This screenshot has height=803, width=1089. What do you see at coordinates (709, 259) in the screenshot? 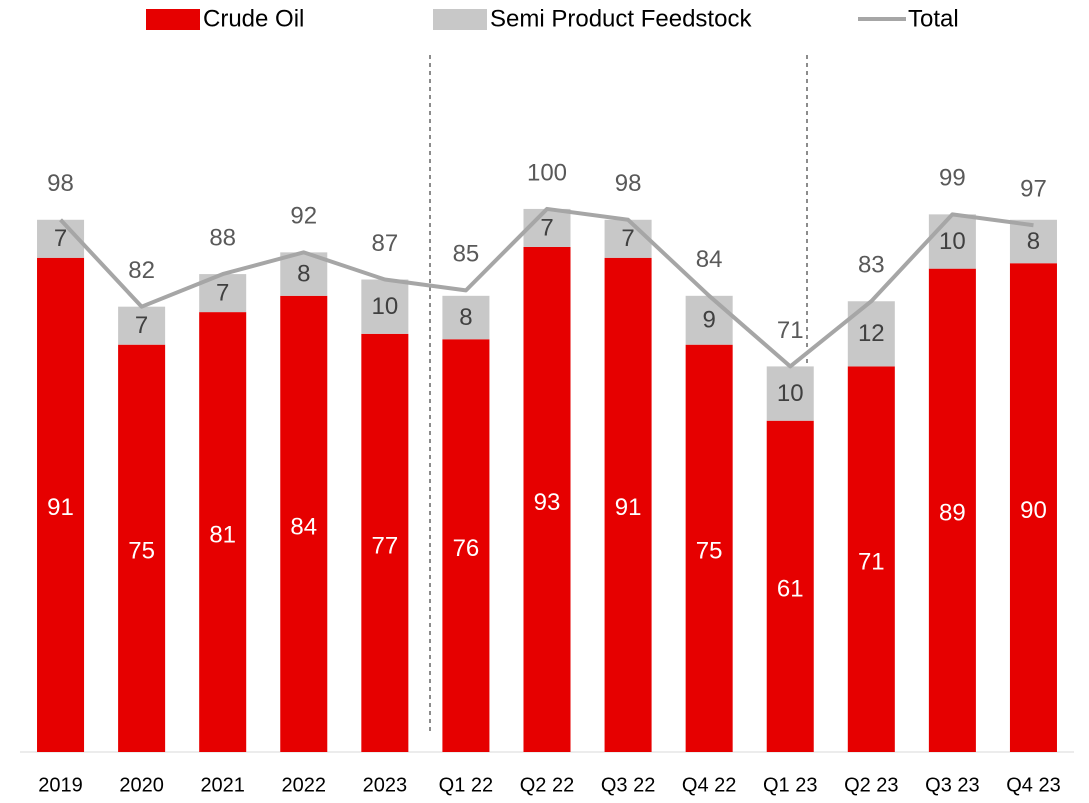
I see `total-label: 84` at bounding box center [709, 259].